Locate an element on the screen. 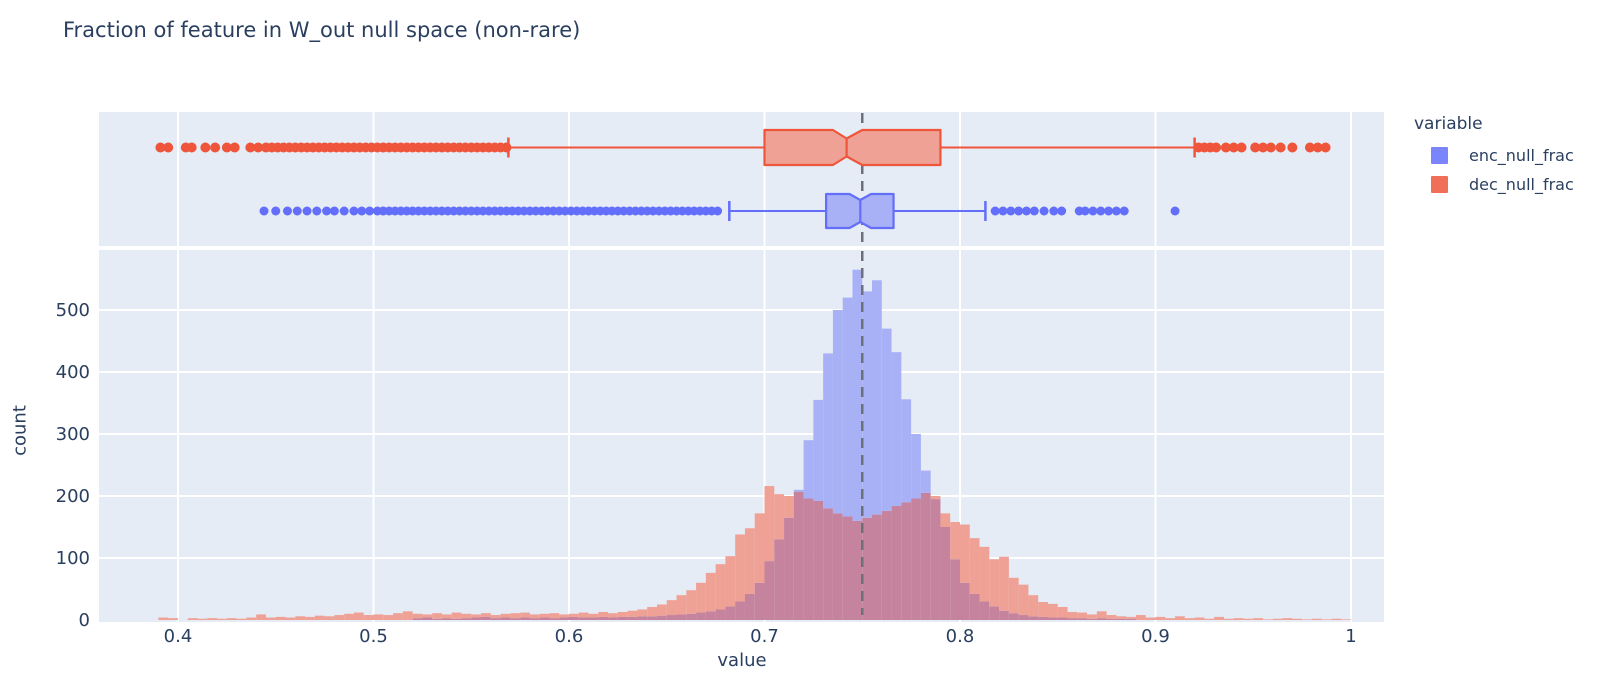 The height and width of the screenshot is (694, 1600). legend-item-dec-null-frac: dec_null_frac is located at coordinates (1494, 184).